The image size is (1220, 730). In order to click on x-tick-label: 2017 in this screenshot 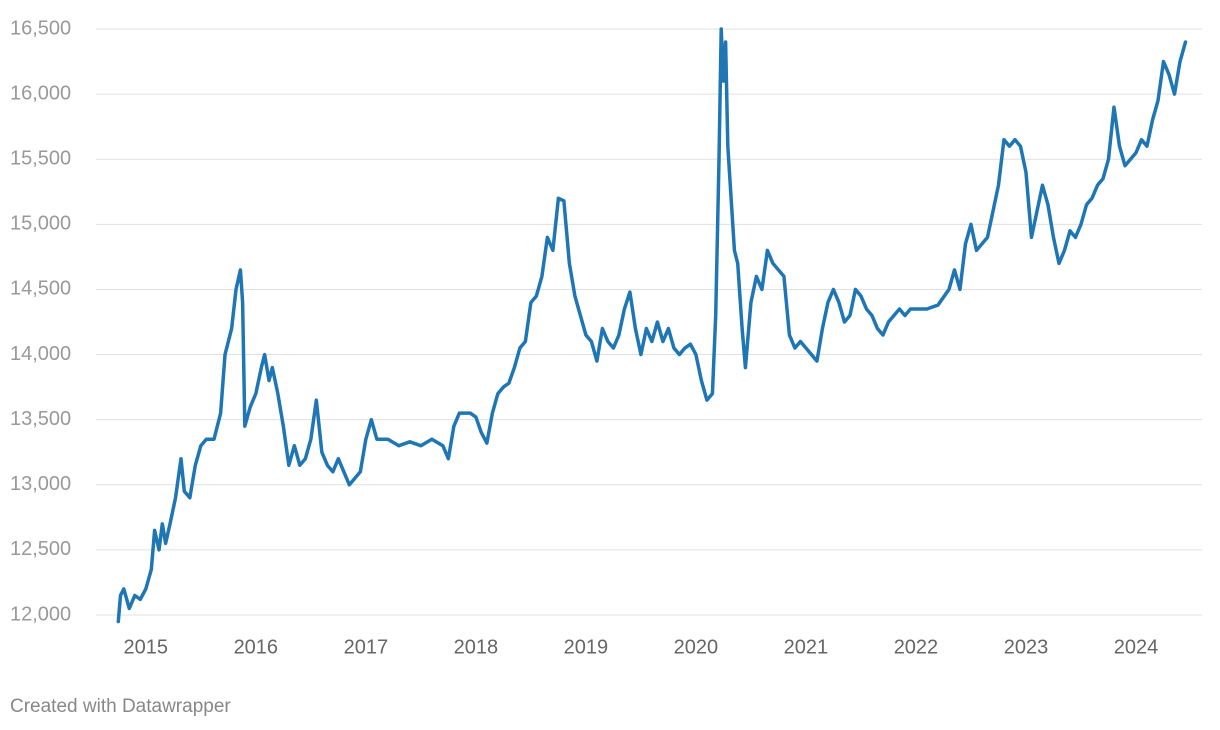, I will do `click(366, 647)`.